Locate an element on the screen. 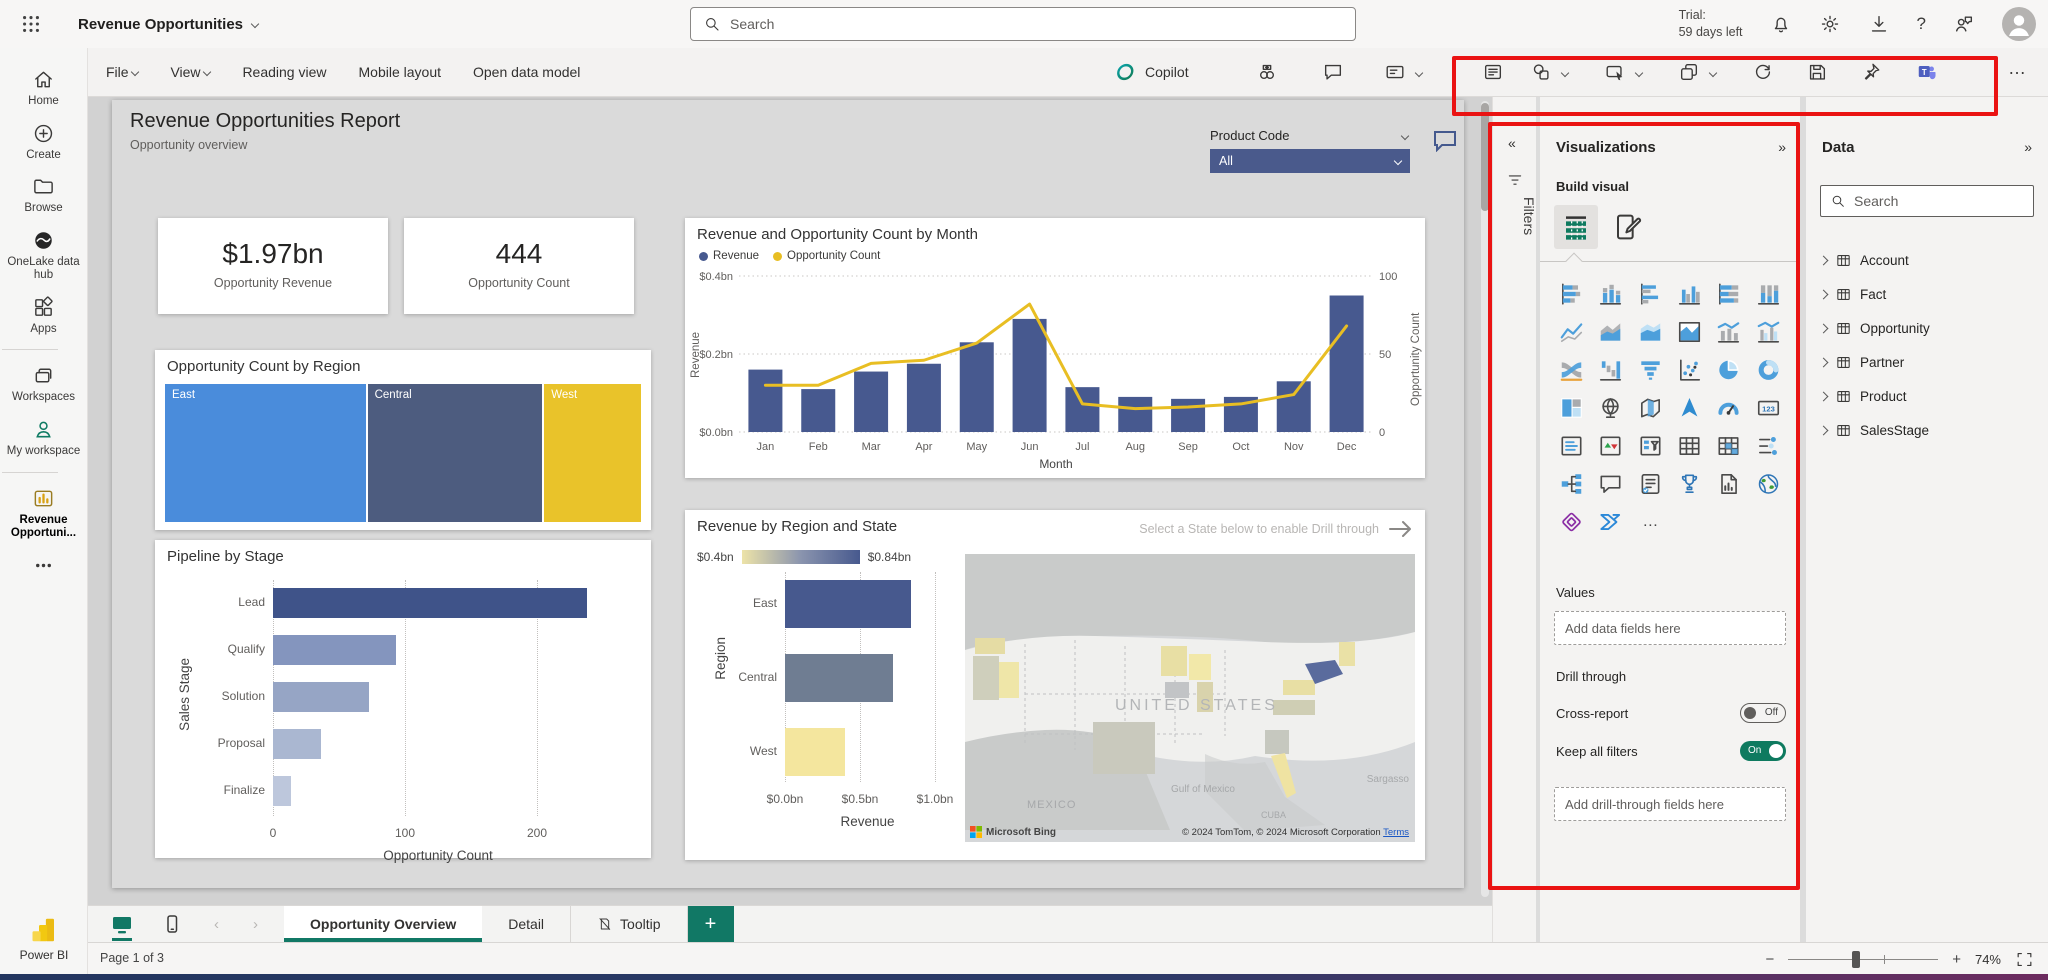 The width and height of the screenshot is (2048, 980). buttons-chevron-icon is located at coordinates (1639, 73).